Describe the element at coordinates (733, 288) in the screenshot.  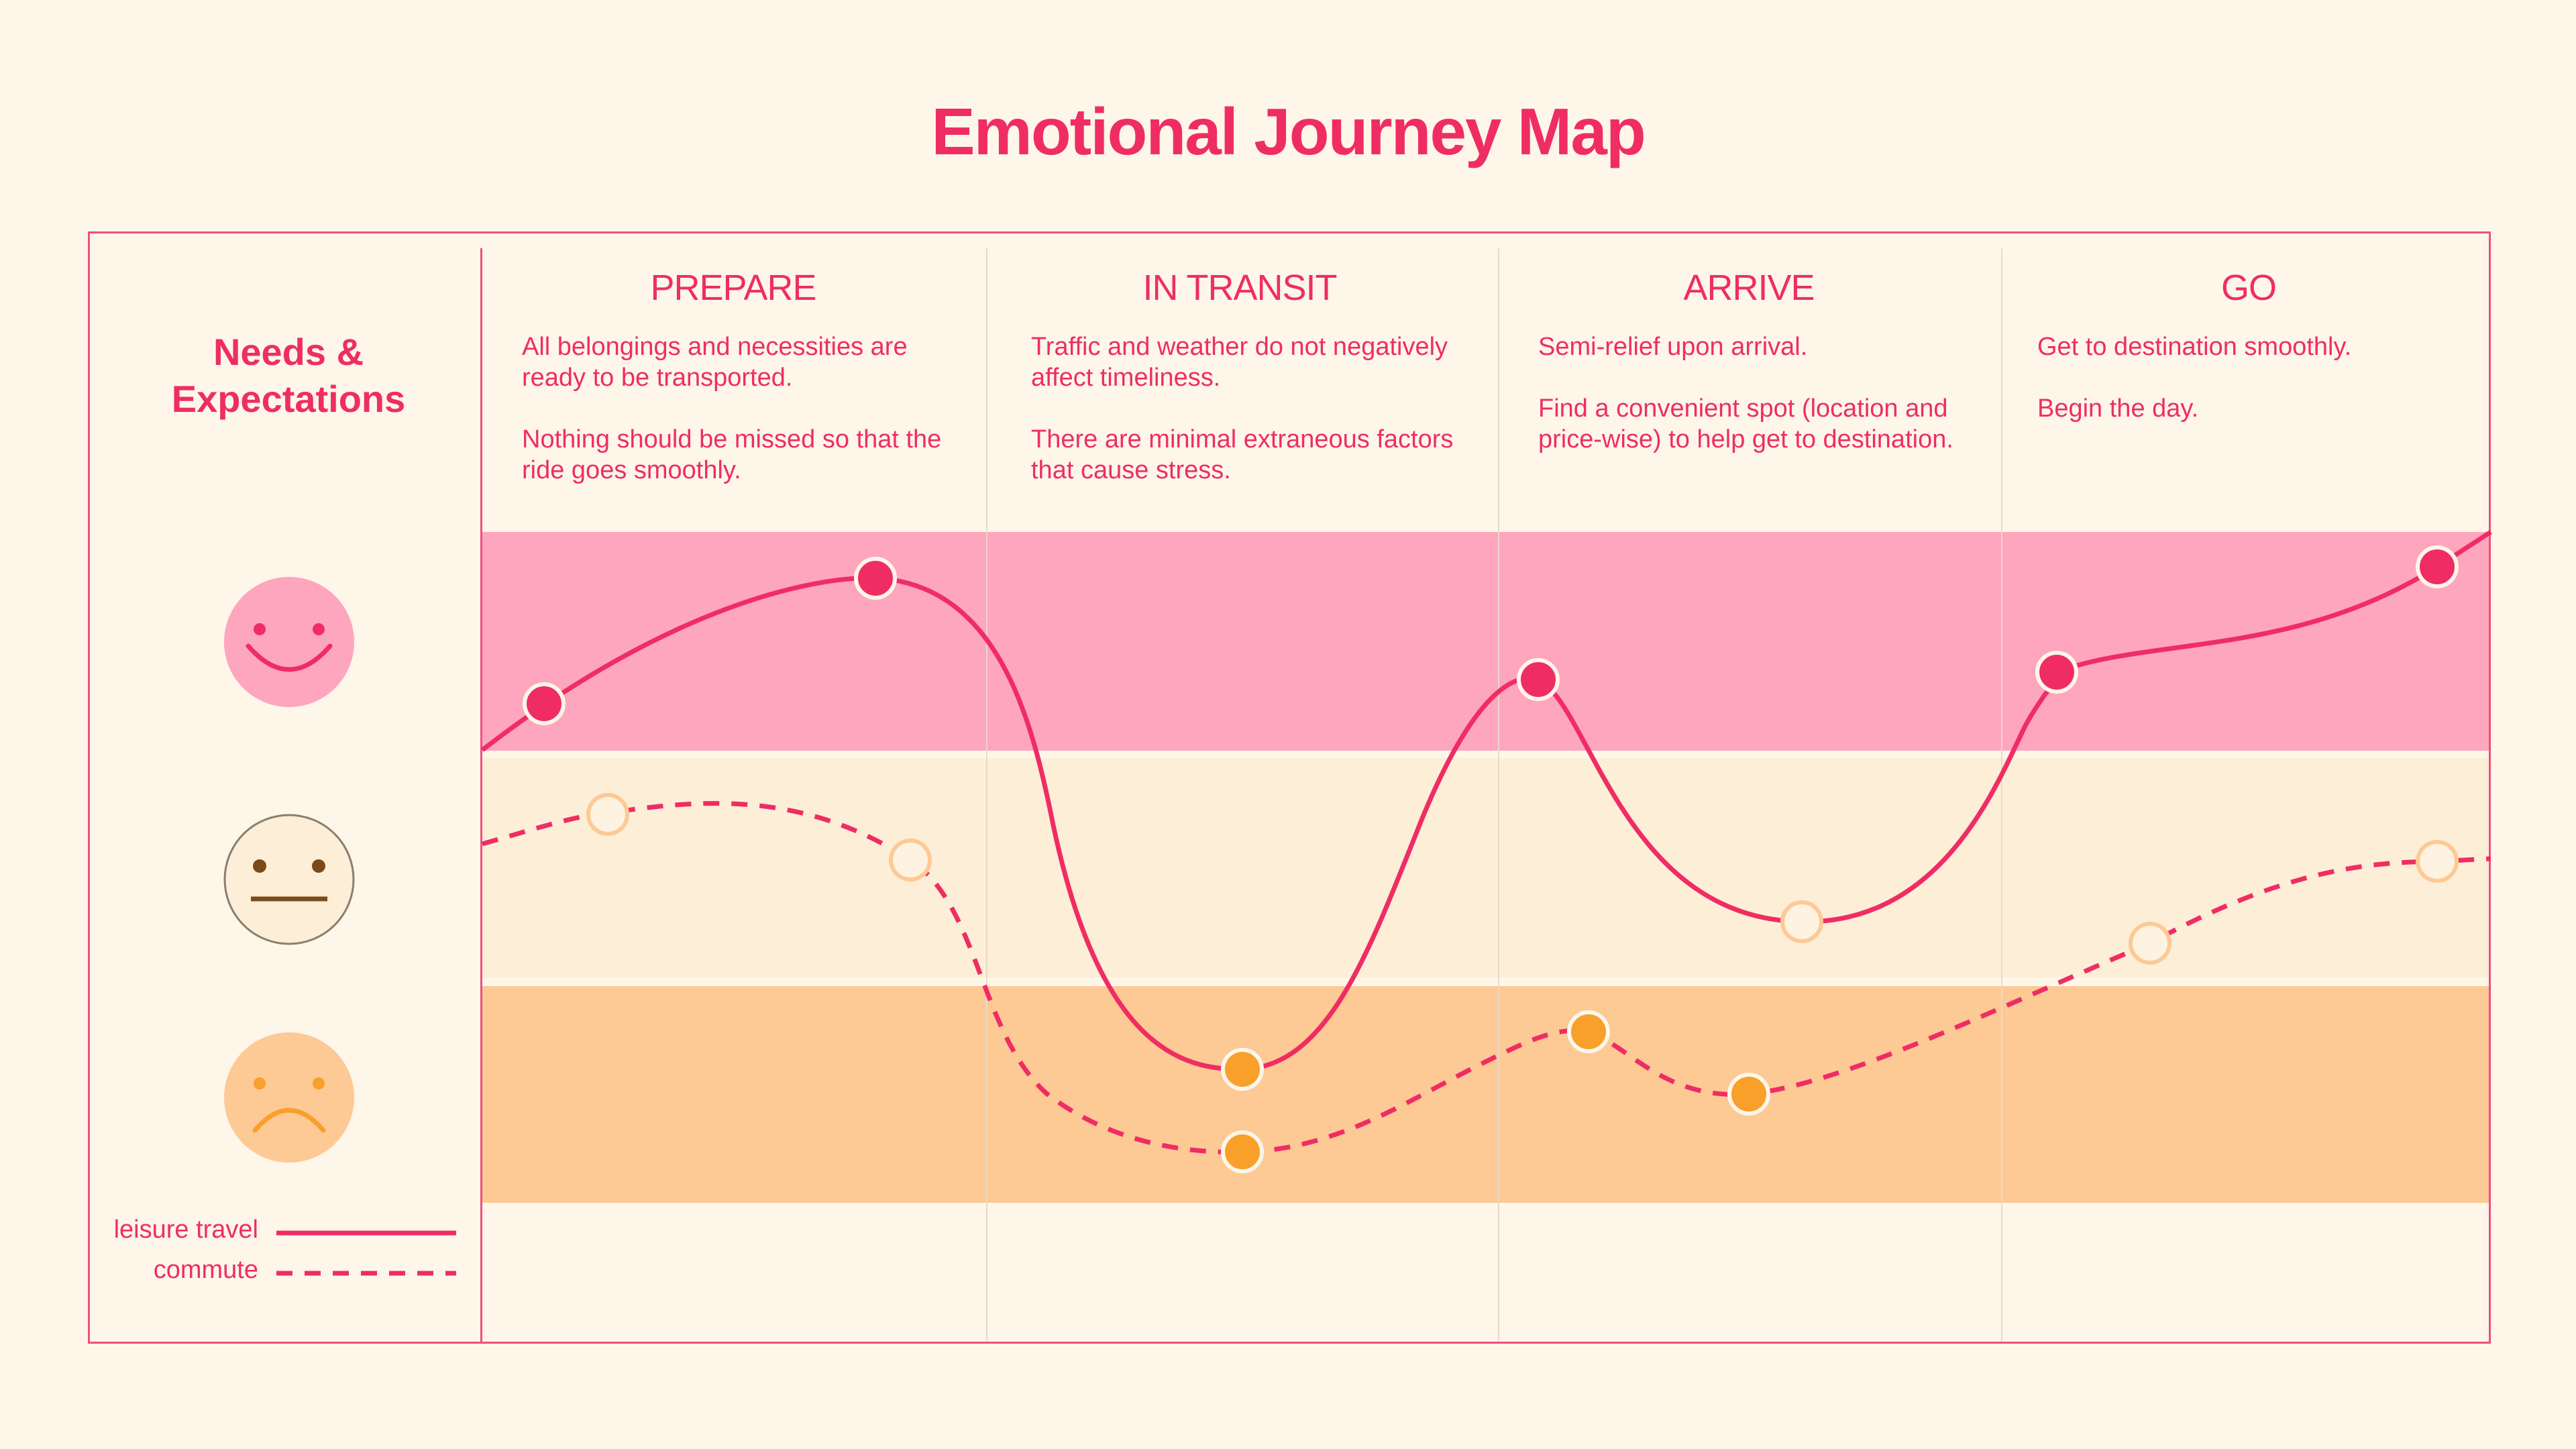
I see `phase-prepare-label: PREPARE` at that location.